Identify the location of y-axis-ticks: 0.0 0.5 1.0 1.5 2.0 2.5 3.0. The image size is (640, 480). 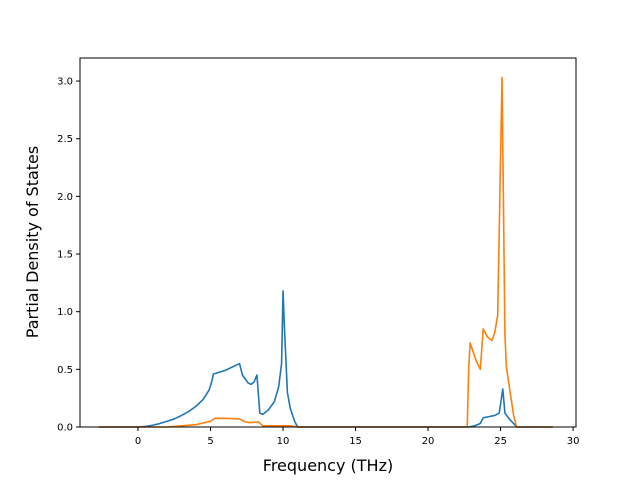
(68, 255).